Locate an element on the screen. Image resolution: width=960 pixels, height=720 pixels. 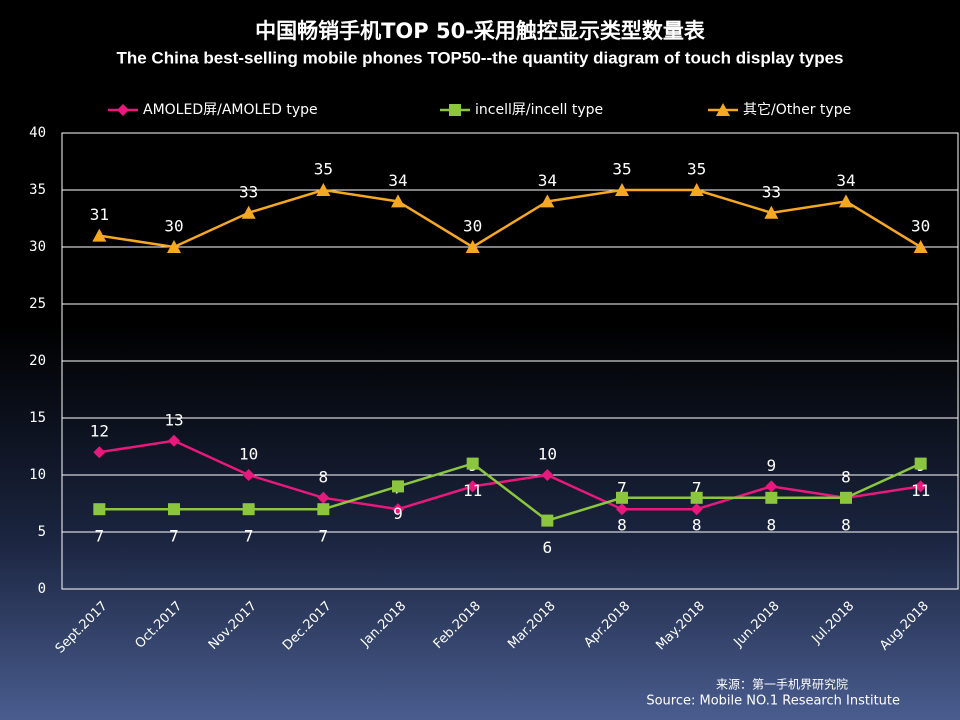
x-tick-label: Jan.2018 is located at coordinates (383, 625).